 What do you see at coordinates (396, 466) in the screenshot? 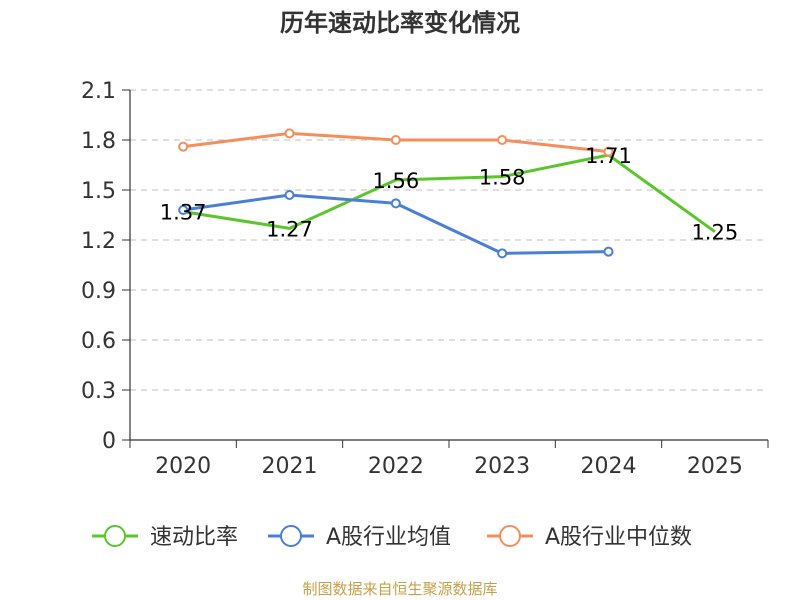
I see `x-tick-label: 2022` at bounding box center [396, 466].